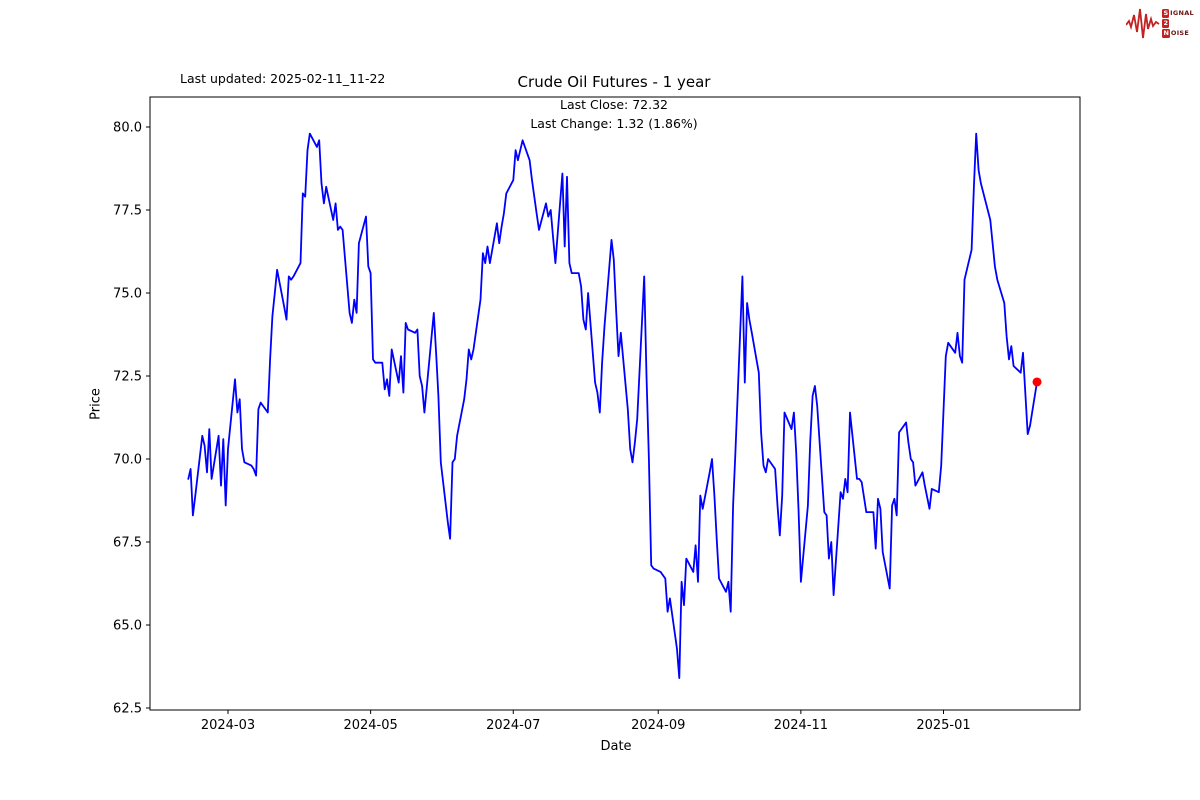 The image size is (1200, 800). I want to click on y-tick-label: 75.0, so click(127, 294).